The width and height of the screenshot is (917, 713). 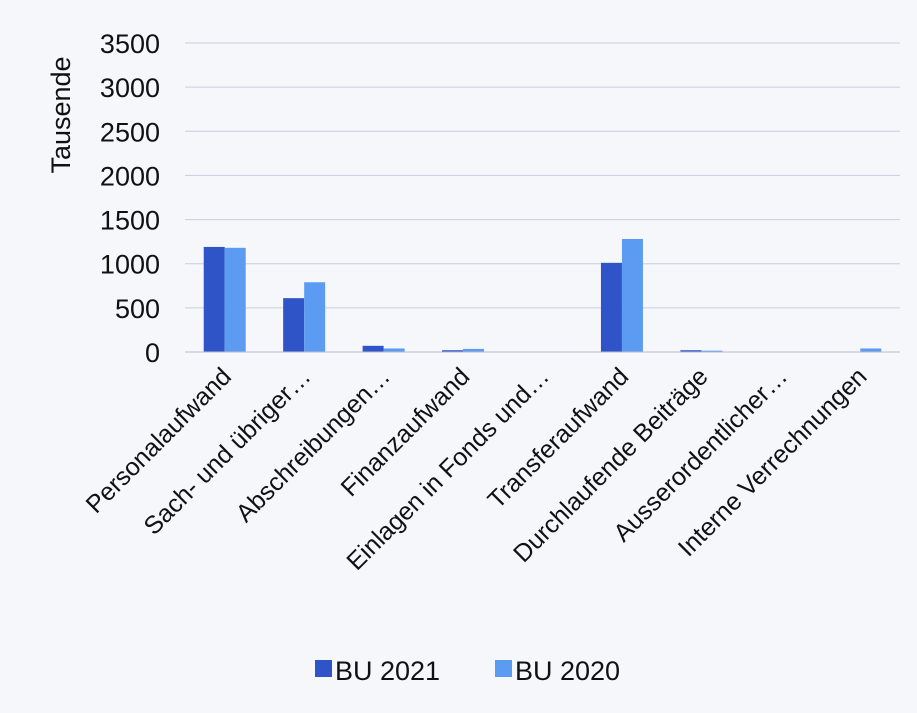 I want to click on y-tick-label: 1000, so click(x=130, y=265).